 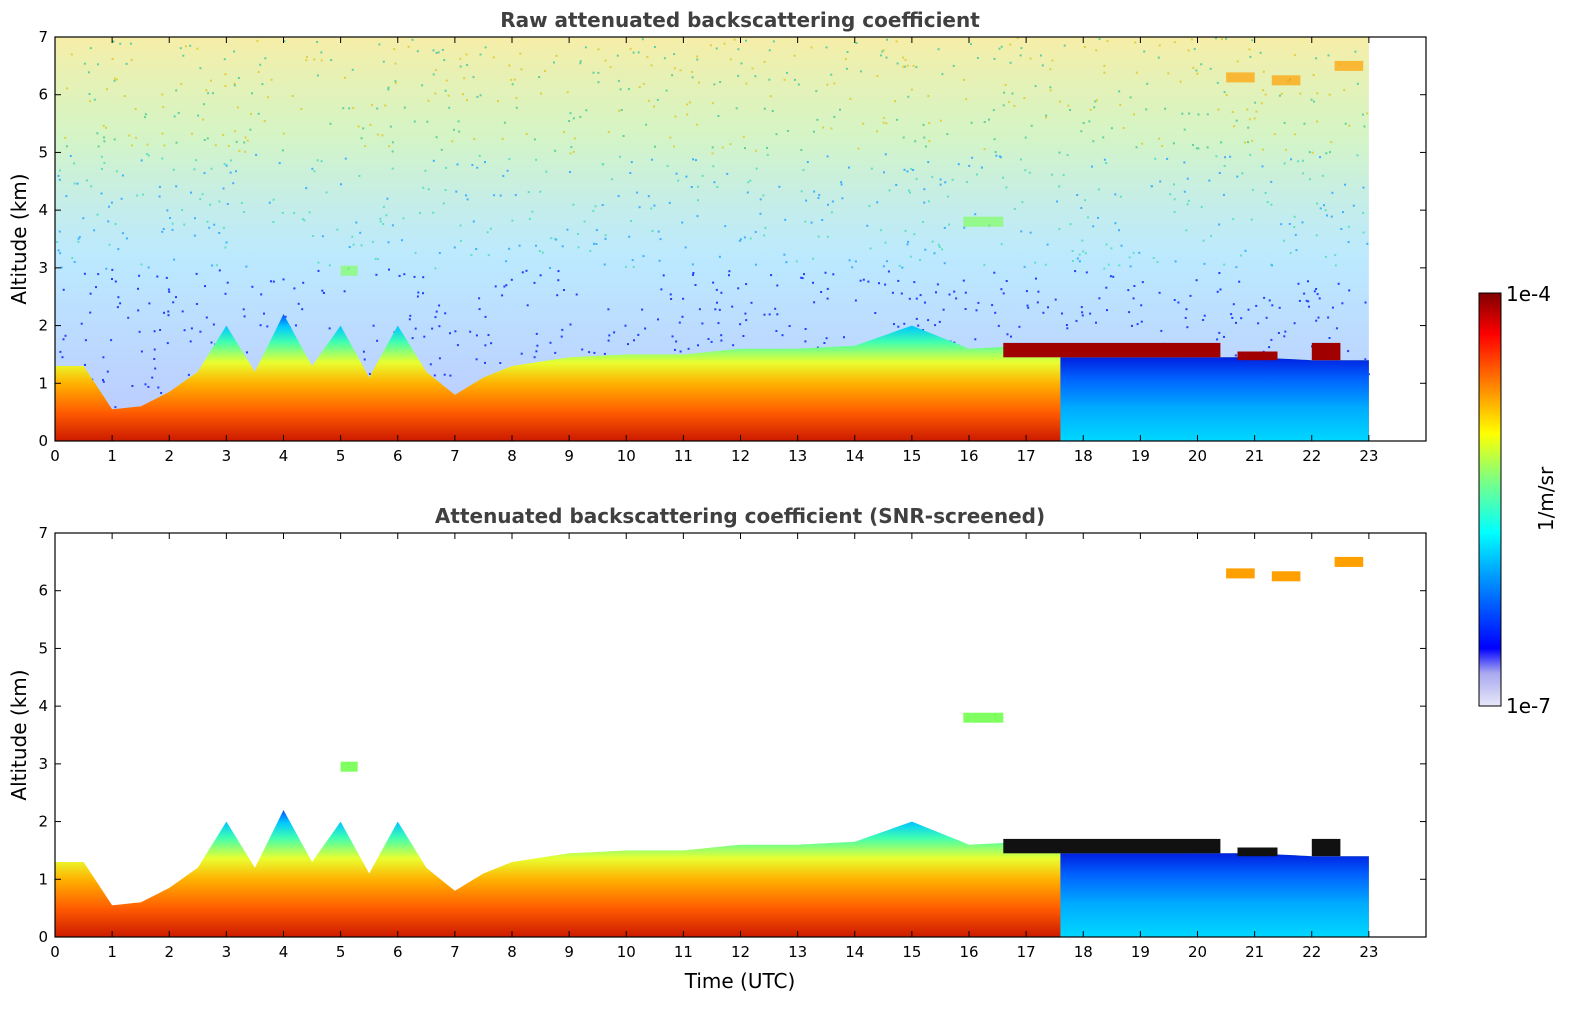 What do you see at coordinates (1368, 456) in the screenshot?
I see `x-tick-label: 23` at bounding box center [1368, 456].